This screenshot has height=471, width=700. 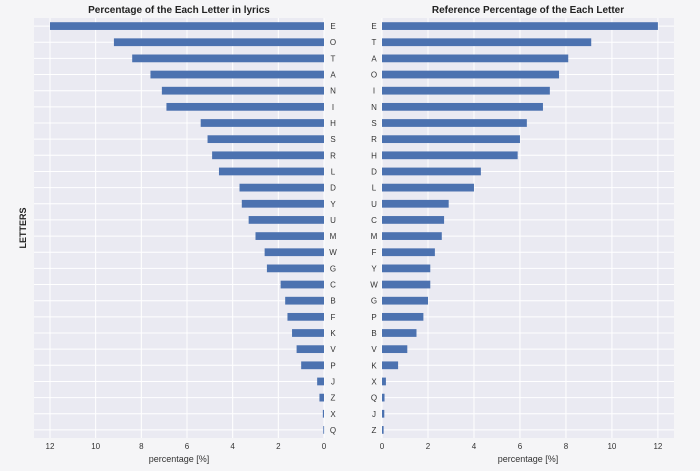 I want to click on bar-r, so click(x=268, y=155).